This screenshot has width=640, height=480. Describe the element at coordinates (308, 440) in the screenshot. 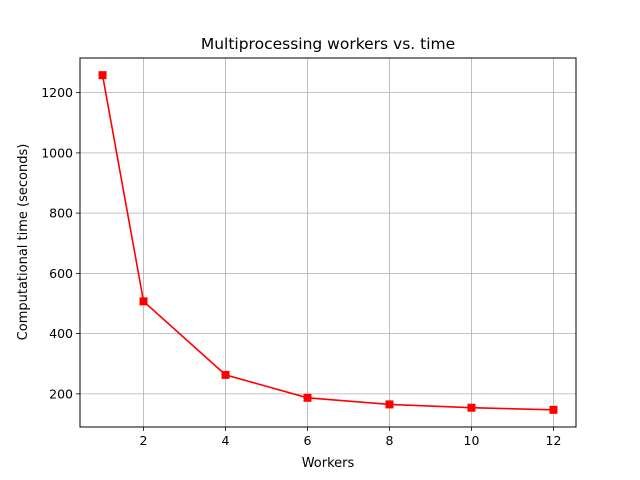

I see `x-tick-label: 6` at that location.